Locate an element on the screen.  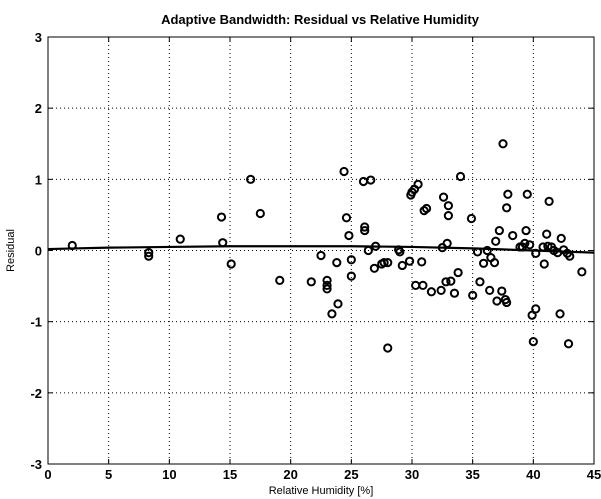
fit-line is located at coordinates (321, 249).